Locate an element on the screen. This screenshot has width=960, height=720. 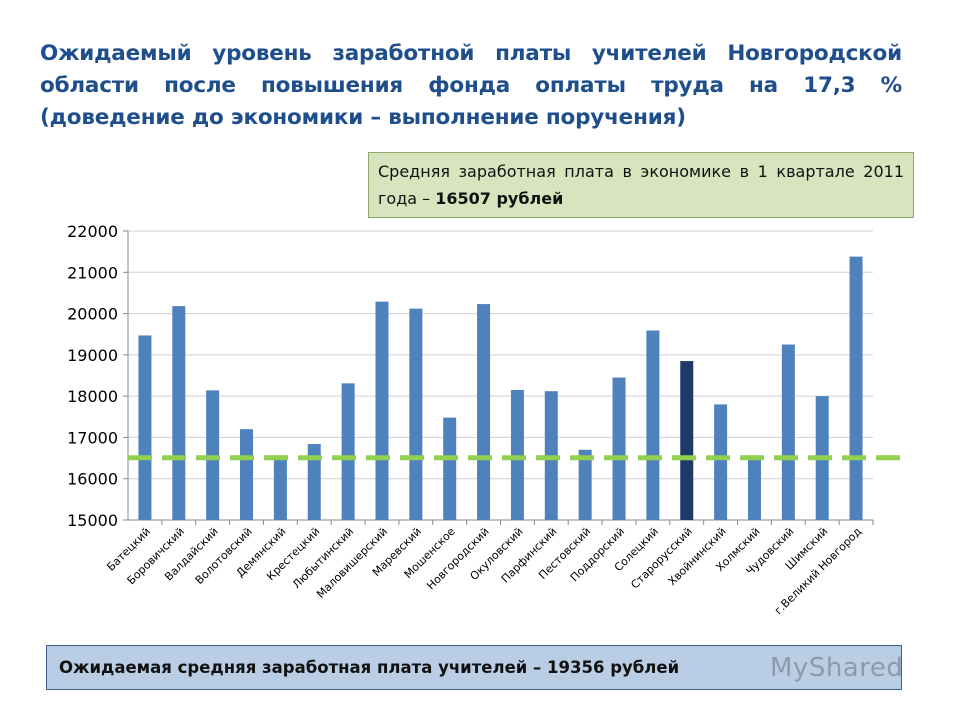
y-tick-label: 20000 is located at coordinates (92, 314).